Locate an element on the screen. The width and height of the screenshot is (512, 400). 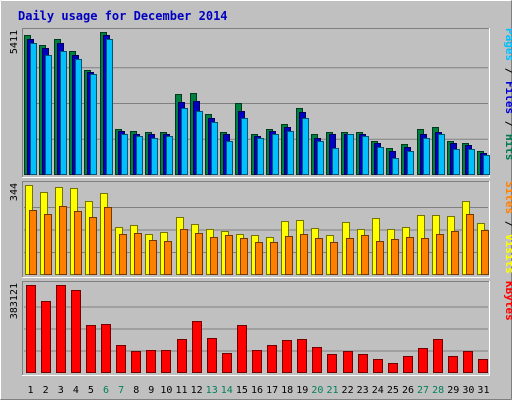
panel-legend: KBytes is located at coordinates (507, 301).